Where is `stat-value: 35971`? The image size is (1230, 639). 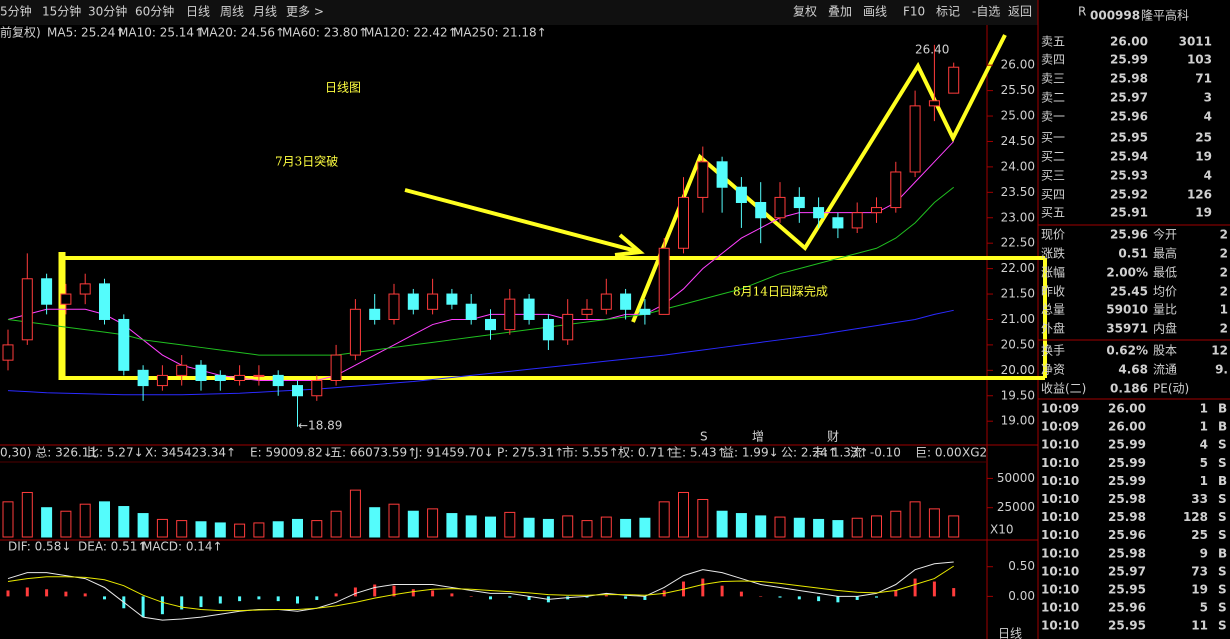
stat-value: 35971 is located at coordinates (1127, 329).